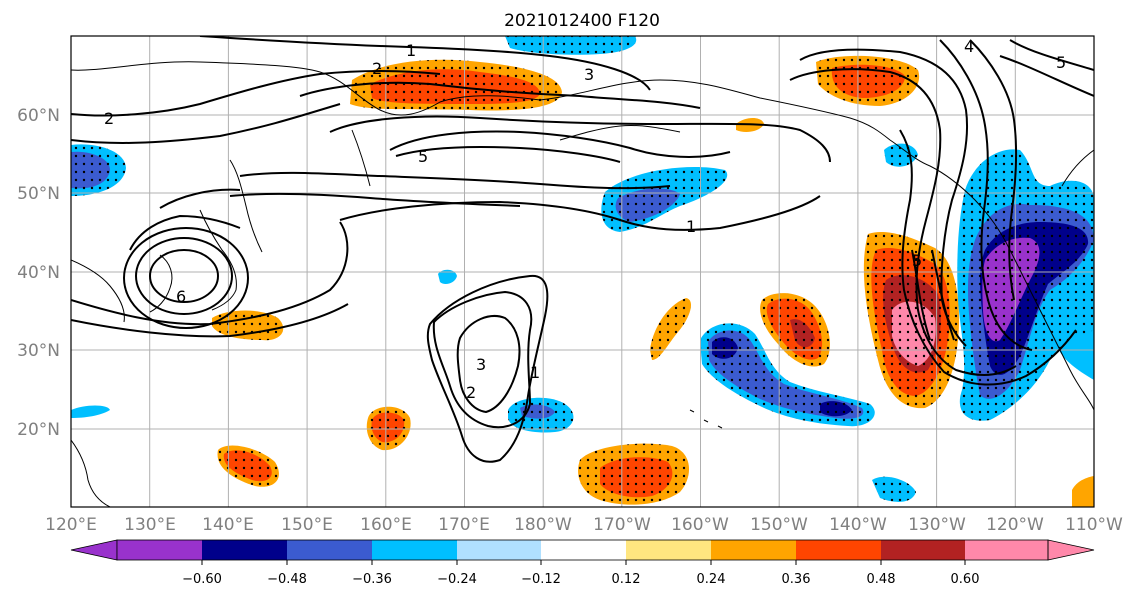 Image resolution: width=1139 pixels, height=599 pixels. I want to click on lon-label: 120°E, so click(71, 525).